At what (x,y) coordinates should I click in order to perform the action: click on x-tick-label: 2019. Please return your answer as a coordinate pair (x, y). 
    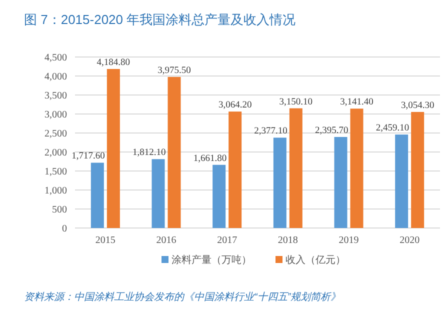
    Looking at the image, I should click on (348, 240).